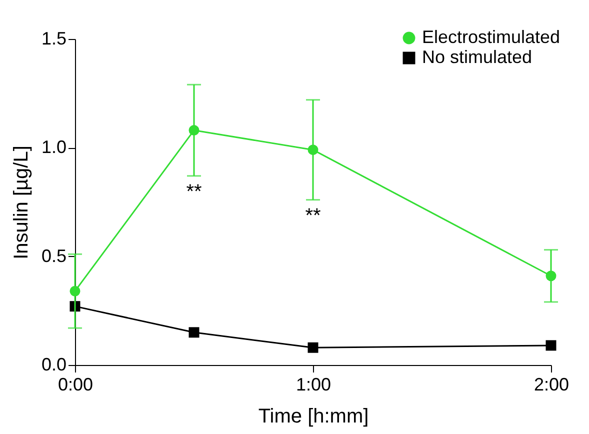 This screenshot has width=589, height=434. I want to click on legend-label: No stimulated, so click(477, 57).